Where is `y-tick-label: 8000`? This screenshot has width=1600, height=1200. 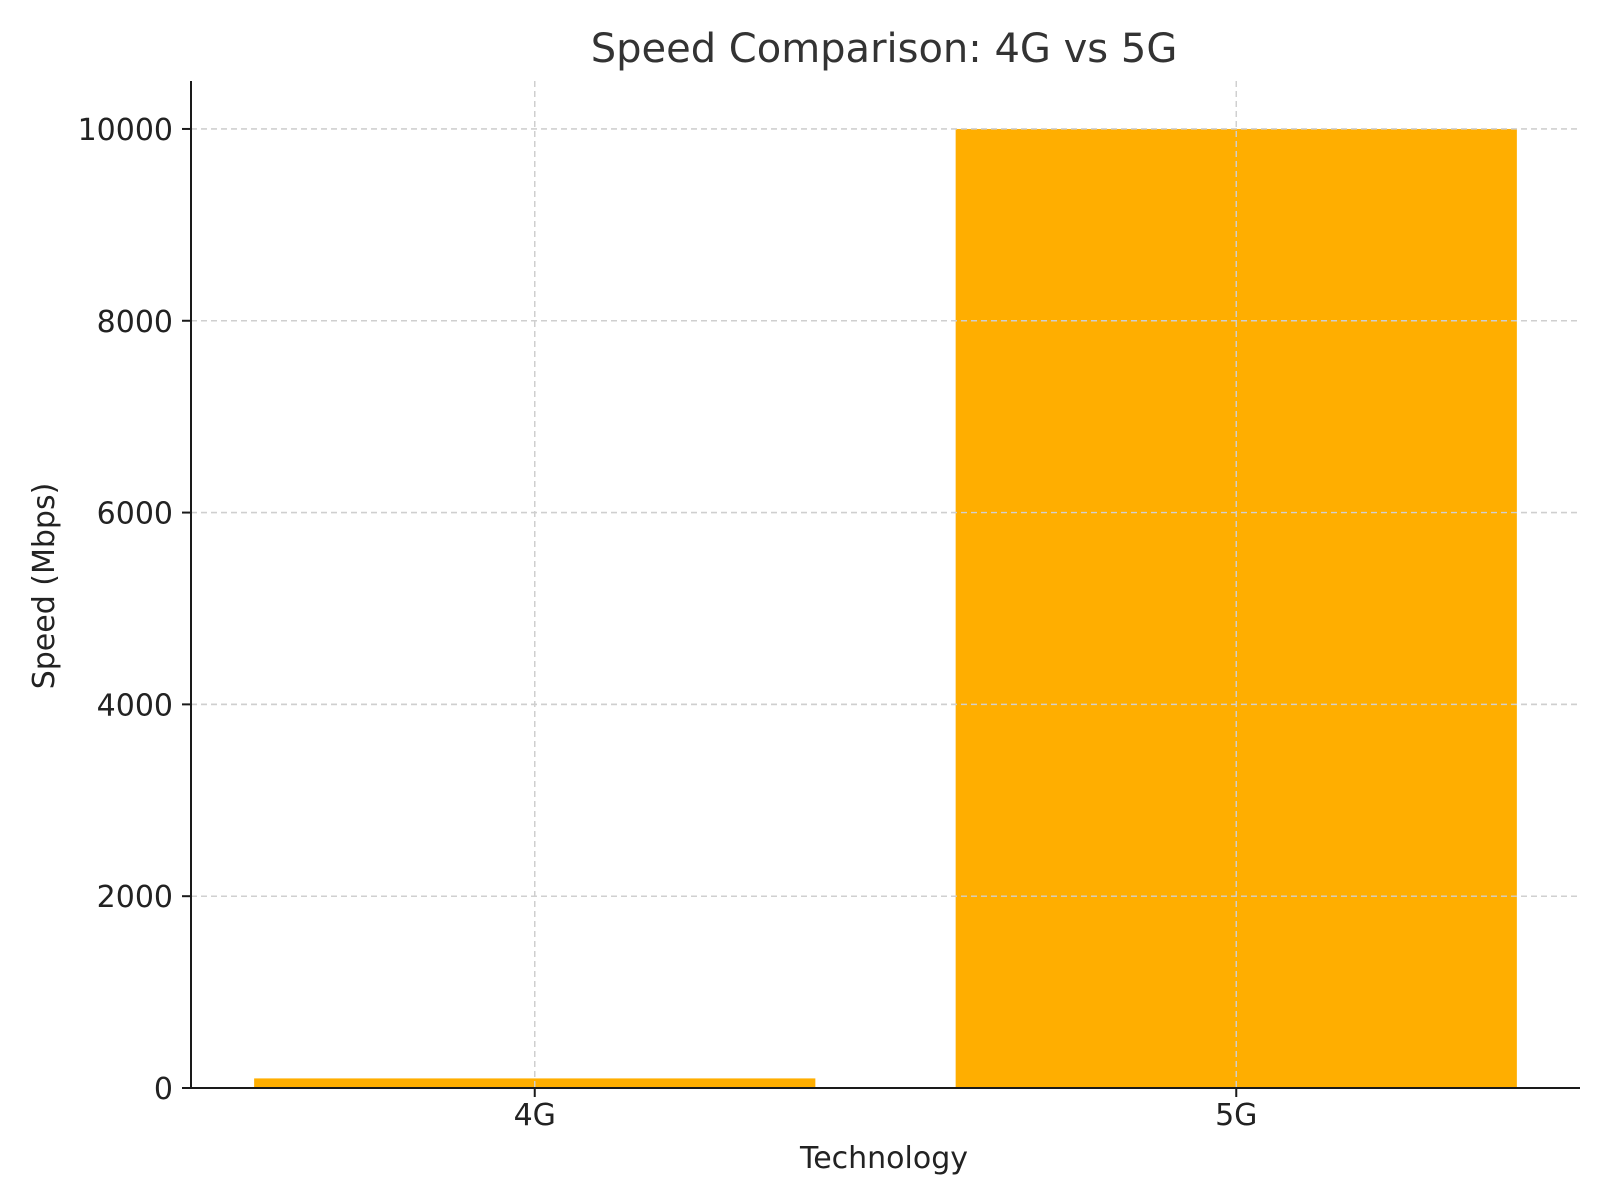
y-tick-label: 8000 is located at coordinates (135, 322).